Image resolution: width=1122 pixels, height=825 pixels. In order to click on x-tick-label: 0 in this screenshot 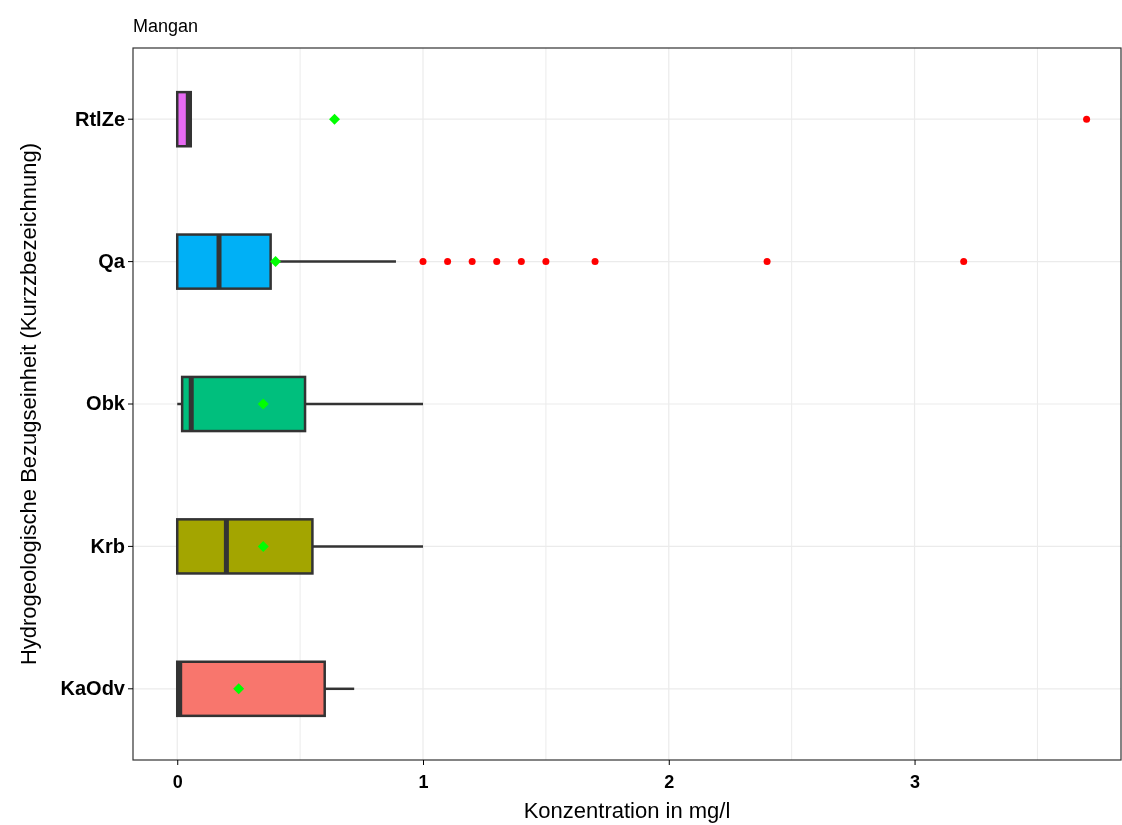, I will do `click(177, 781)`.